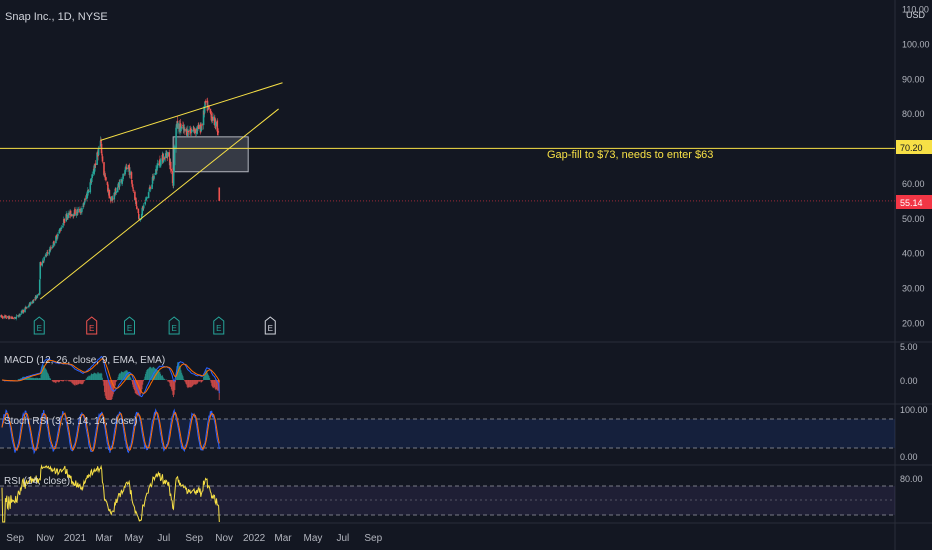 The height and width of the screenshot is (550, 932). What do you see at coordinates (56, 17) in the screenshot?
I see `symbol-title: Snap Inc., 1D, NYSE` at bounding box center [56, 17].